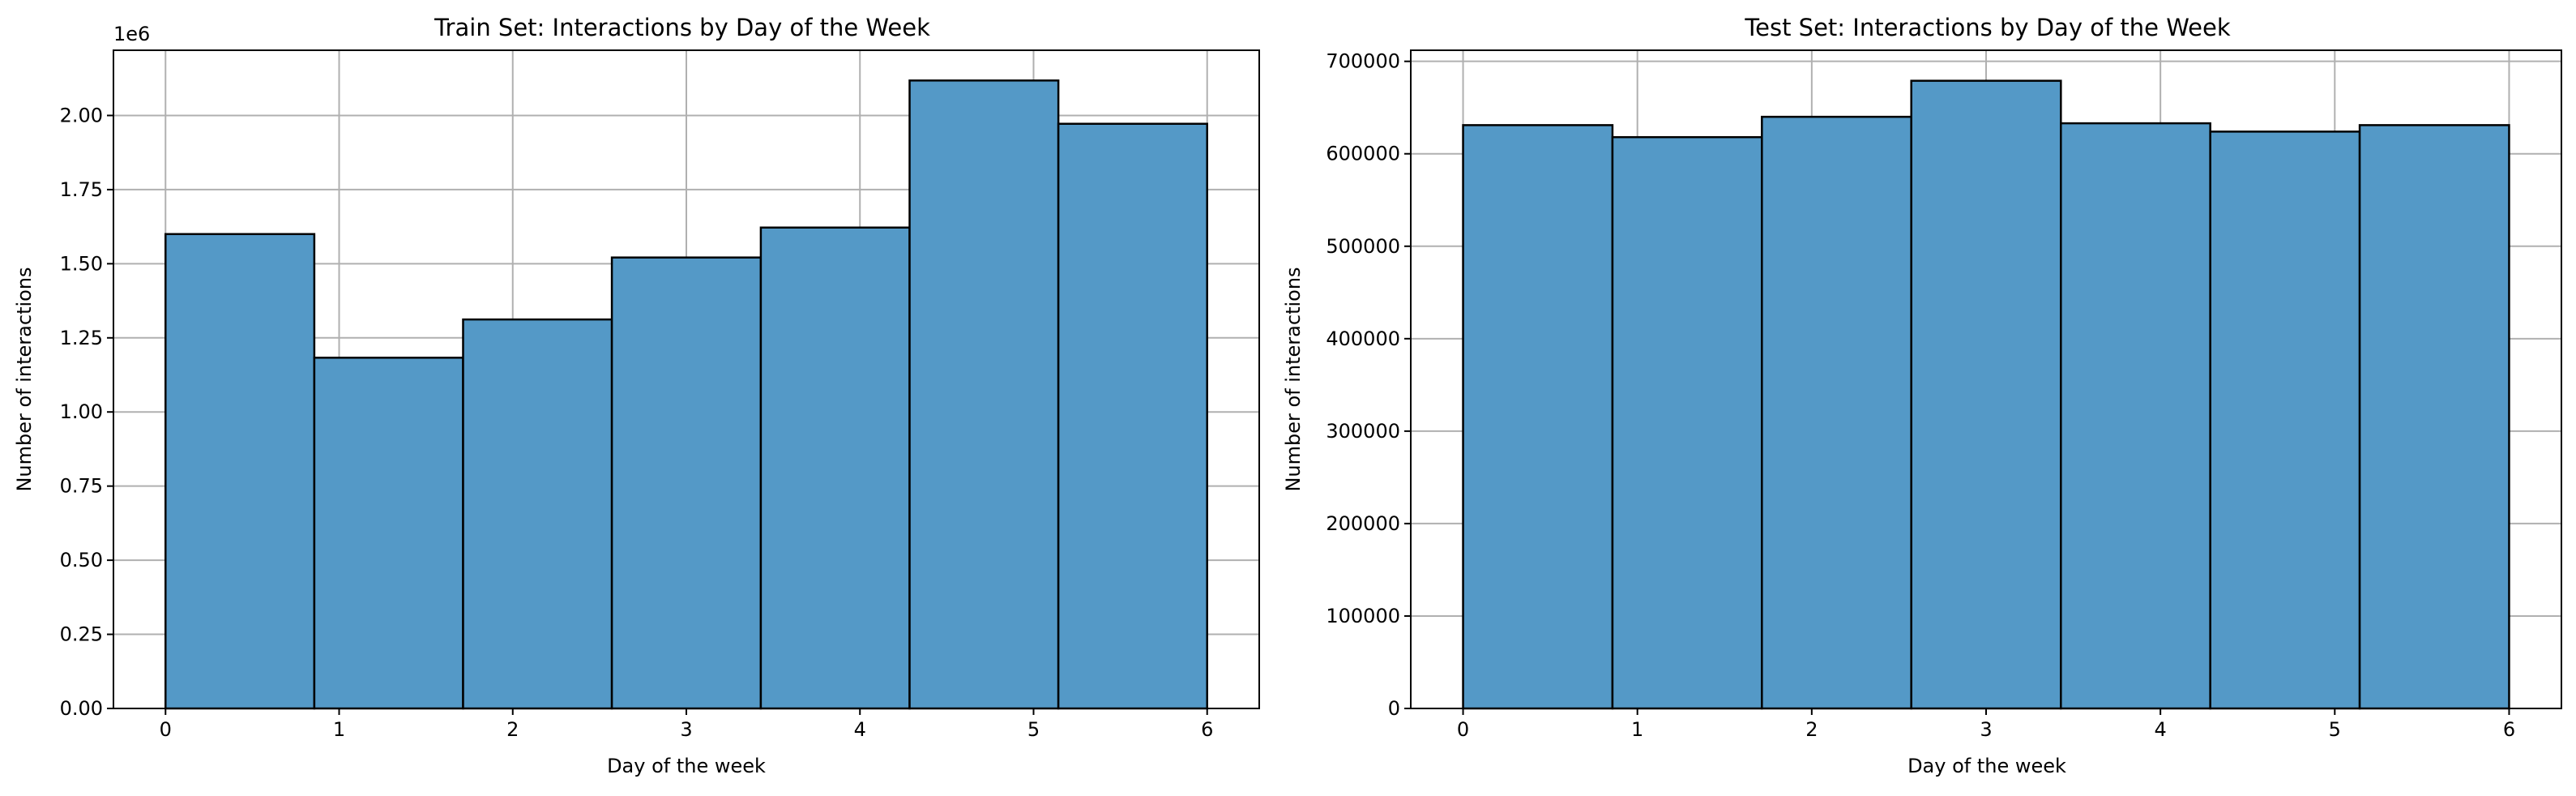 The height and width of the screenshot is (796, 2576). What do you see at coordinates (1363, 61) in the screenshot?
I see `y-tick-label: 700000` at bounding box center [1363, 61].